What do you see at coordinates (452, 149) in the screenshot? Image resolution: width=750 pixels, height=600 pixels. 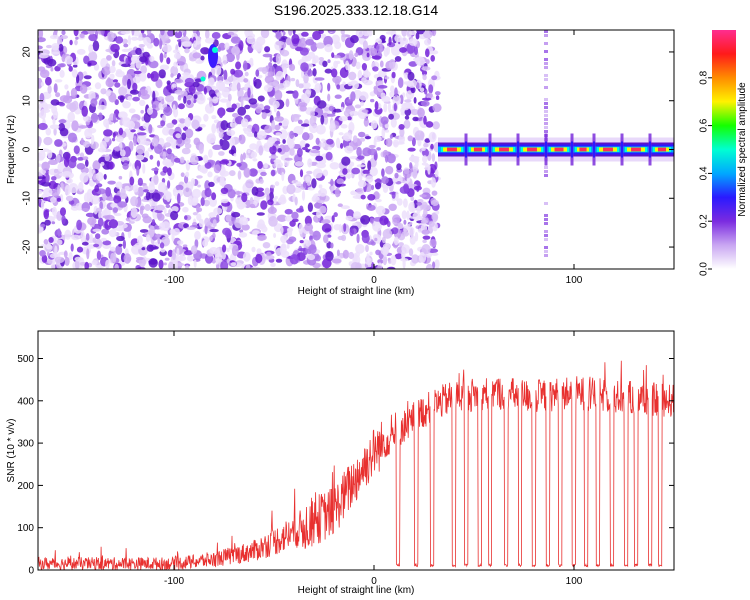 I see `signal-segment-peak` at bounding box center [452, 149].